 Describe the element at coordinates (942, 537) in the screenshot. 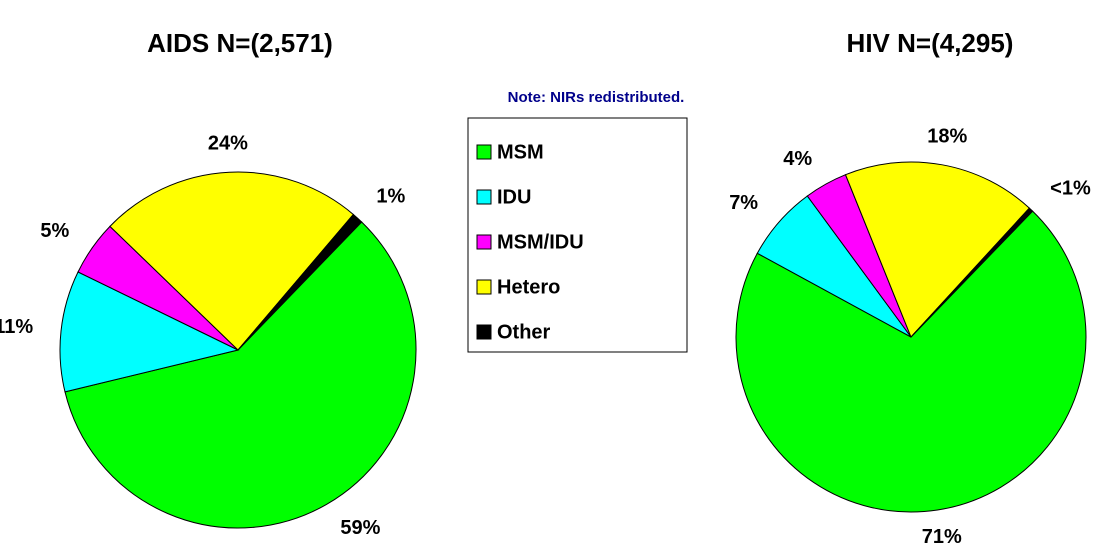

I see `value-label: 71%` at that location.